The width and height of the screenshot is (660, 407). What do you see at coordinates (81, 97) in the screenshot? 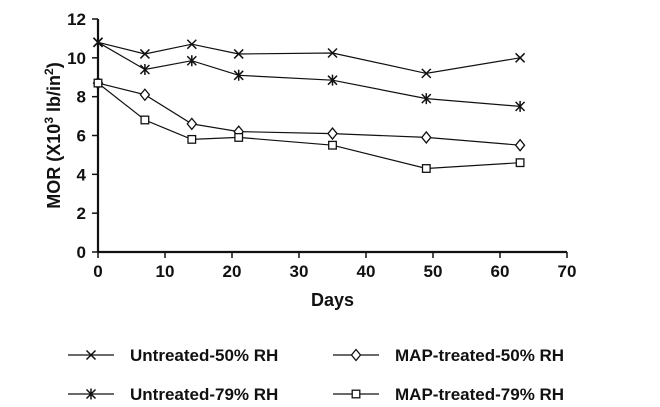
I see `y-tick-label: 8` at bounding box center [81, 97].